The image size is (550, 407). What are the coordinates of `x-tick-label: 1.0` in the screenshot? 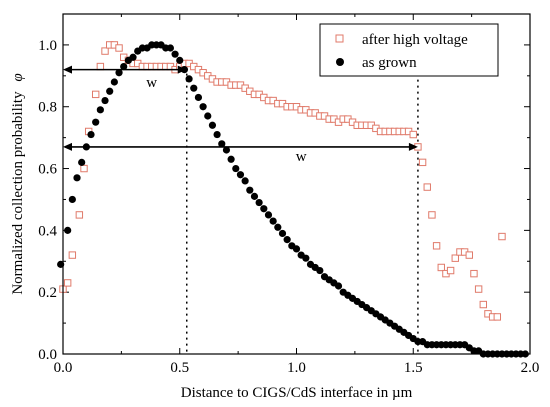 It's located at (296, 368).